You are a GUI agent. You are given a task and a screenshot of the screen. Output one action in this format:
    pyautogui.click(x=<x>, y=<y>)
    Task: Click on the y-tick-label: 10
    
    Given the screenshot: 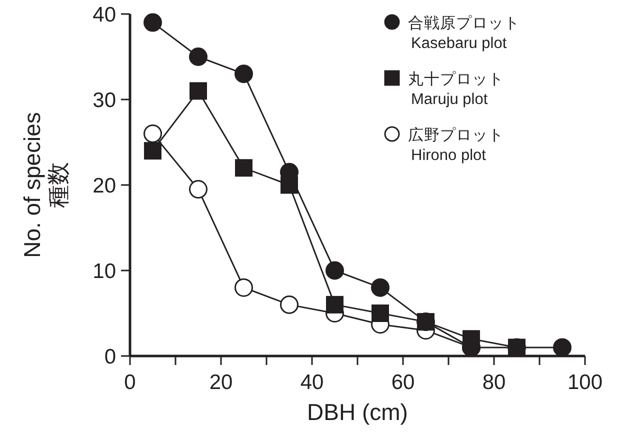 What is the action you would take?
    pyautogui.click(x=104, y=271)
    